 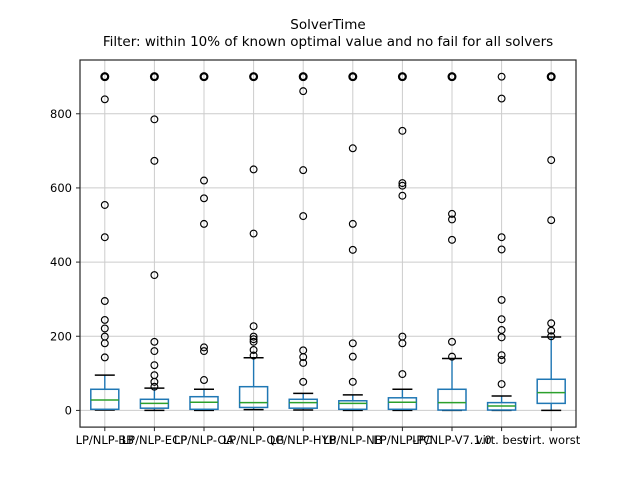 What do you see at coordinates (204, 440) in the screenshot?
I see `x-tick-label: LP/NLP-OA` at bounding box center [204, 440].